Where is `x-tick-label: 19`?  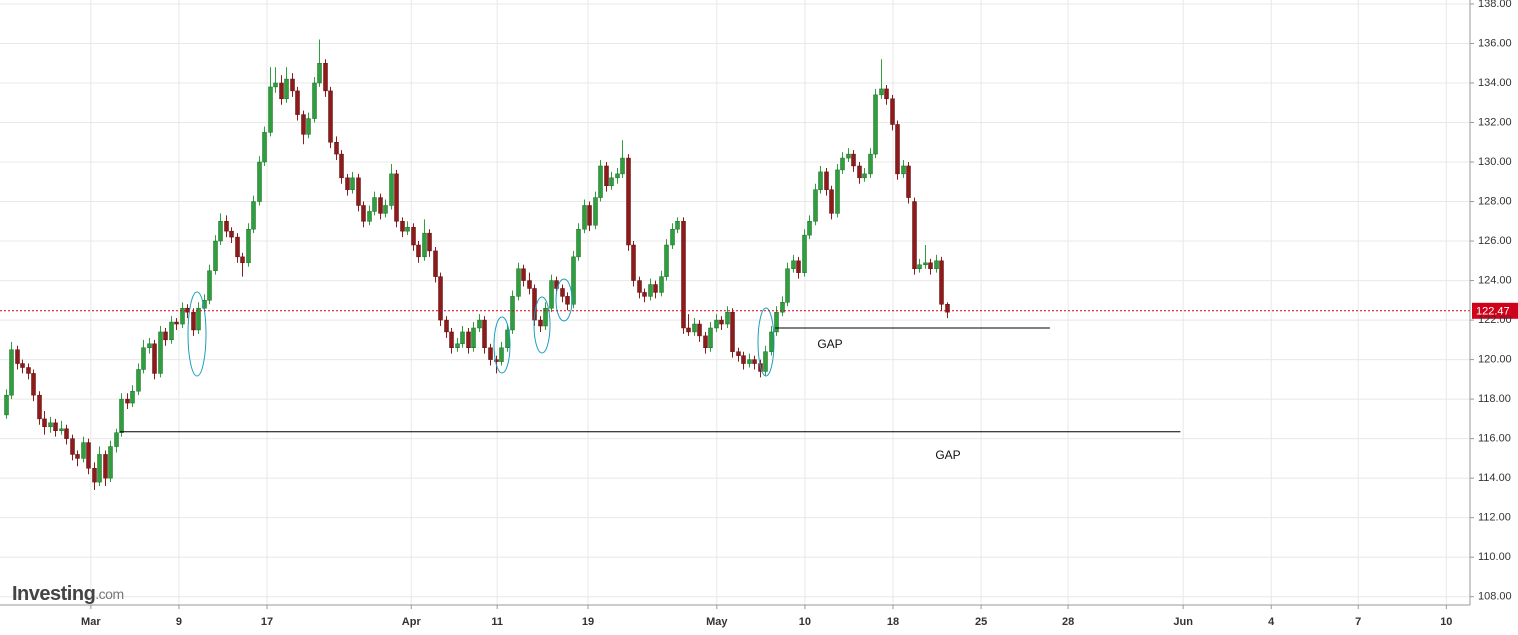 x-tick-label: 19 is located at coordinates (588, 622).